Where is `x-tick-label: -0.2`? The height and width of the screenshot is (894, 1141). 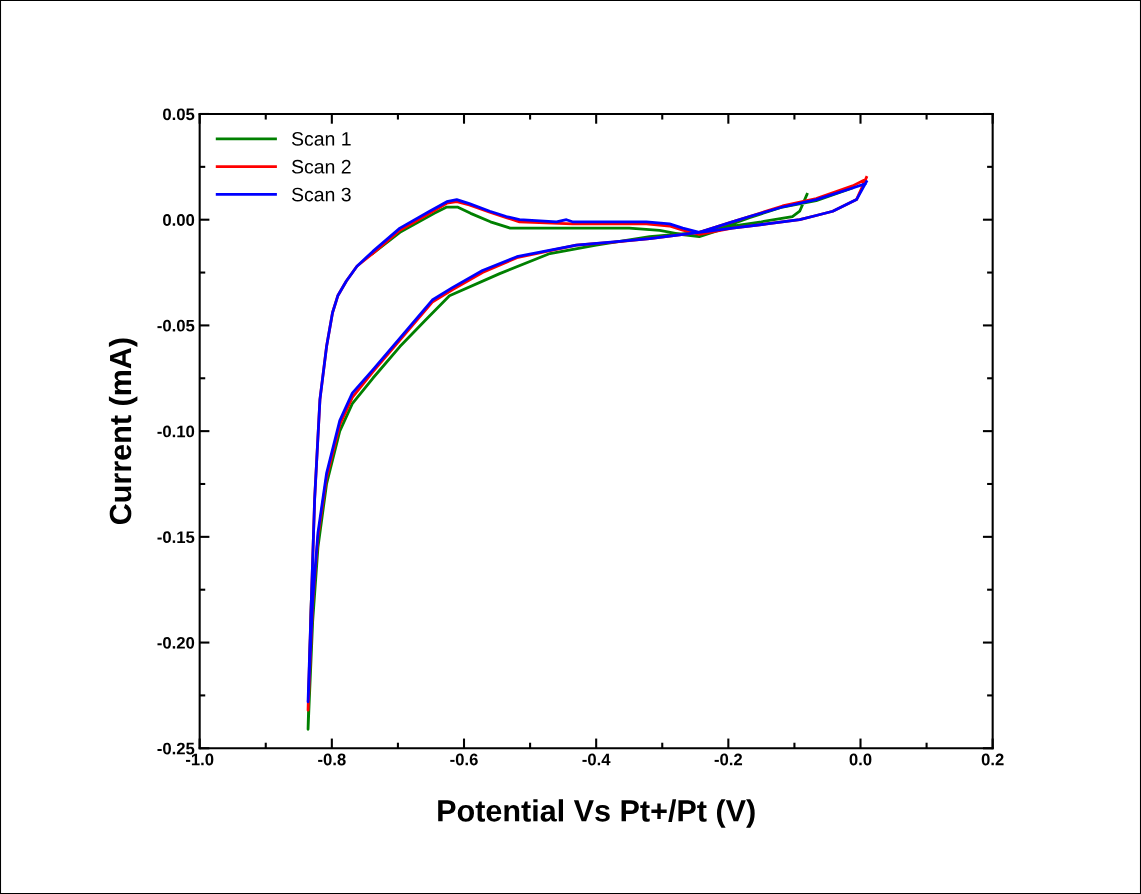
x-tick-label: -0.2 is located at coordinates (728, 759).